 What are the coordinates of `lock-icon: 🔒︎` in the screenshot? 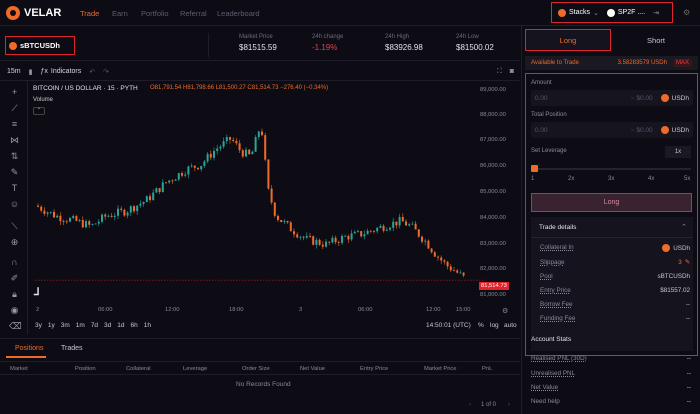 It's located at (14, 294).